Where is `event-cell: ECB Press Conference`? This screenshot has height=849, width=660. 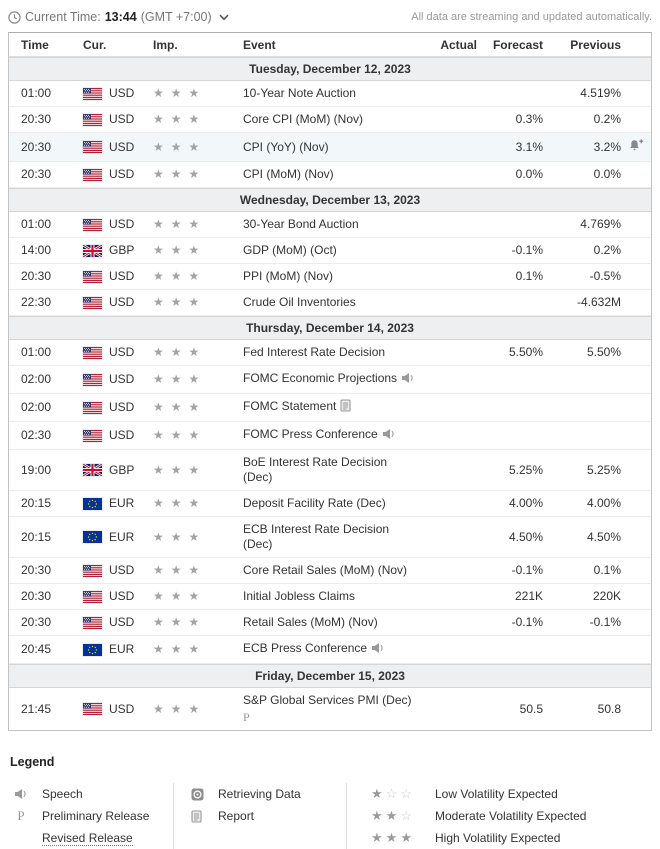
event-cell: ECB Press Conference is located at coordinates (332, 649).